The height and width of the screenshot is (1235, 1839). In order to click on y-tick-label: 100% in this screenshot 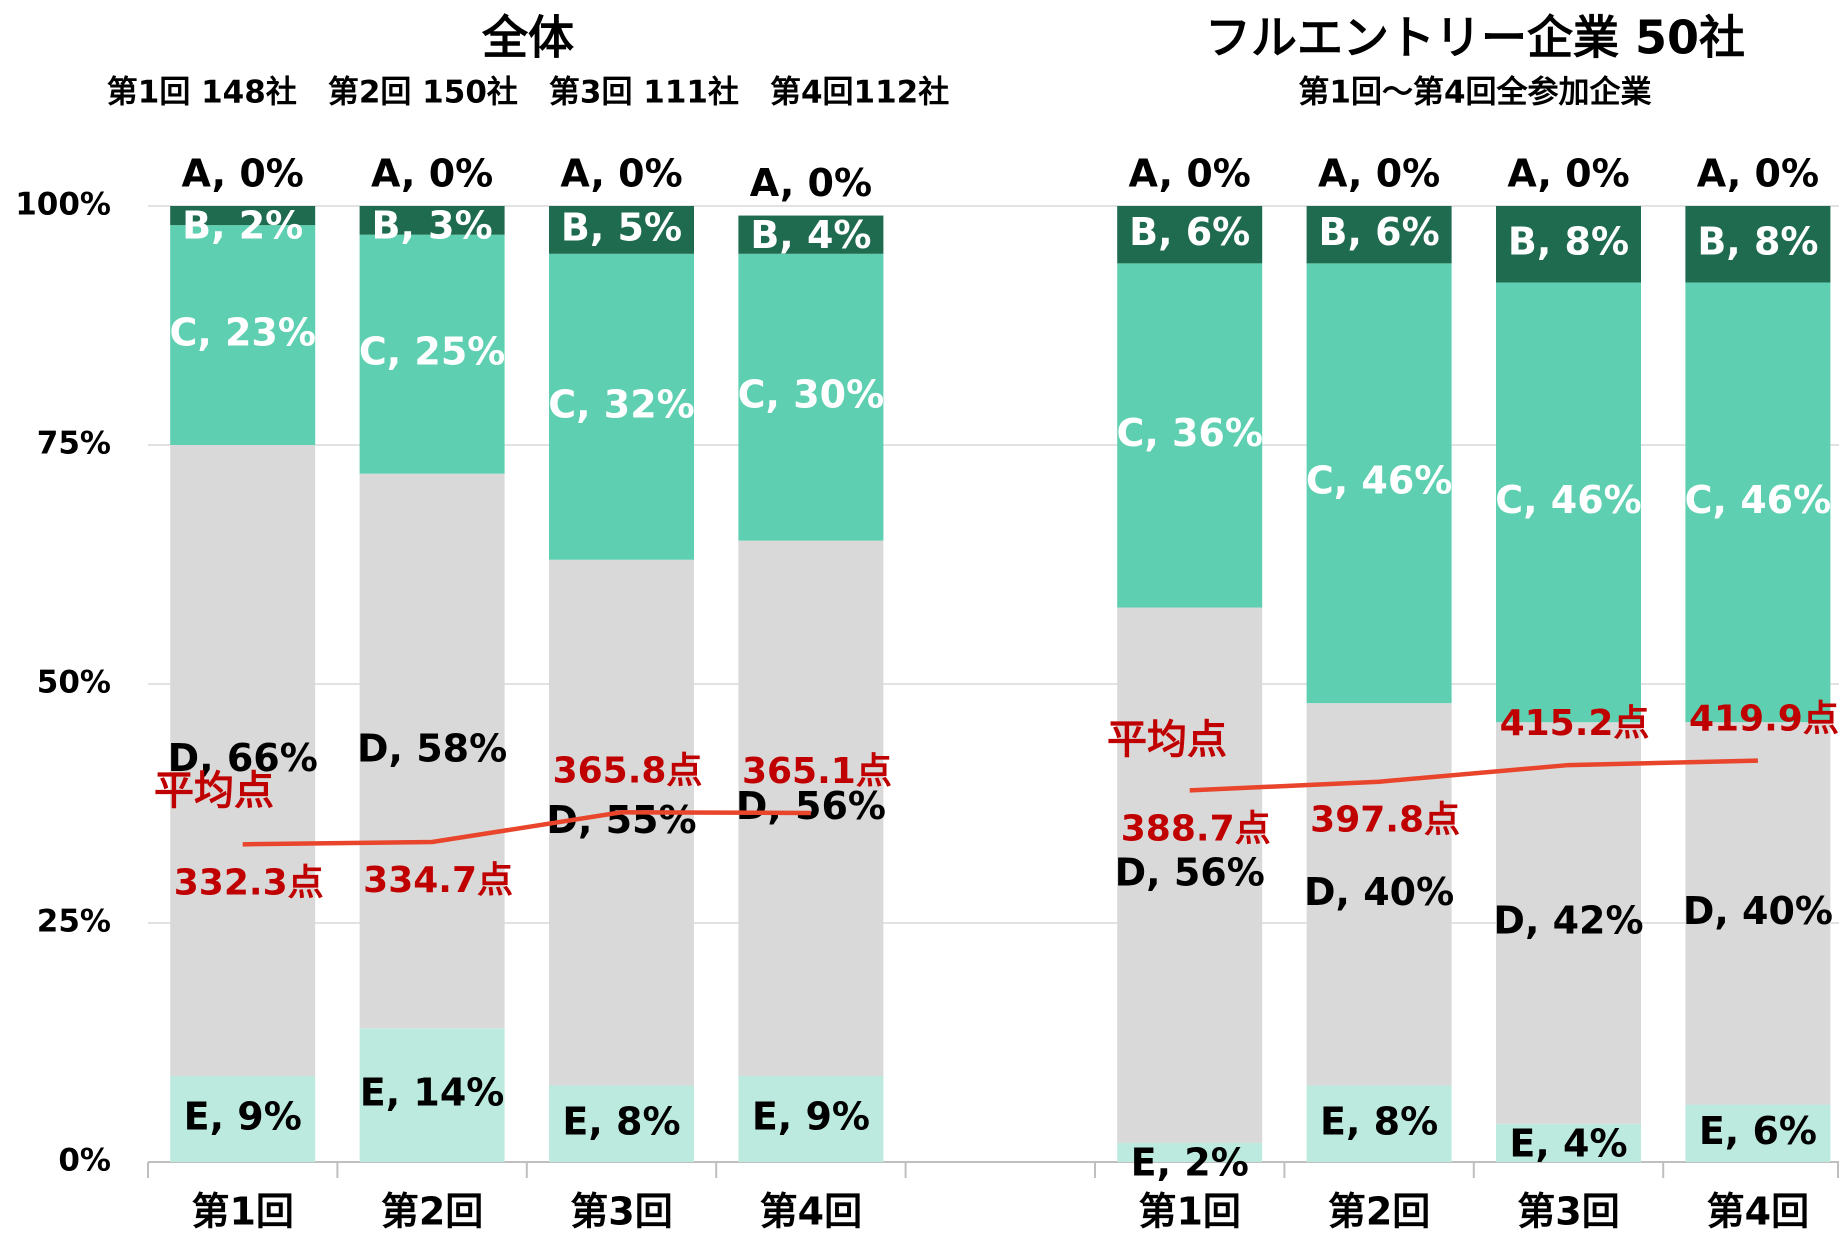, I will do `click(63, 205)`.